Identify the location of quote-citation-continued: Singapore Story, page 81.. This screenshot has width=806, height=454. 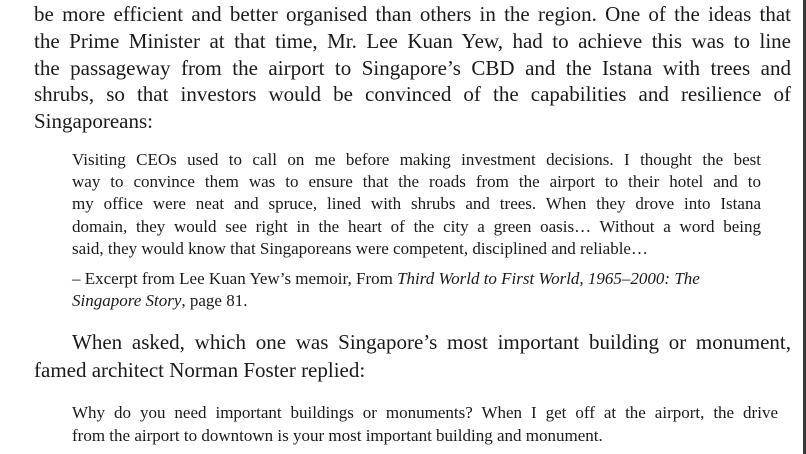
(159, 300).